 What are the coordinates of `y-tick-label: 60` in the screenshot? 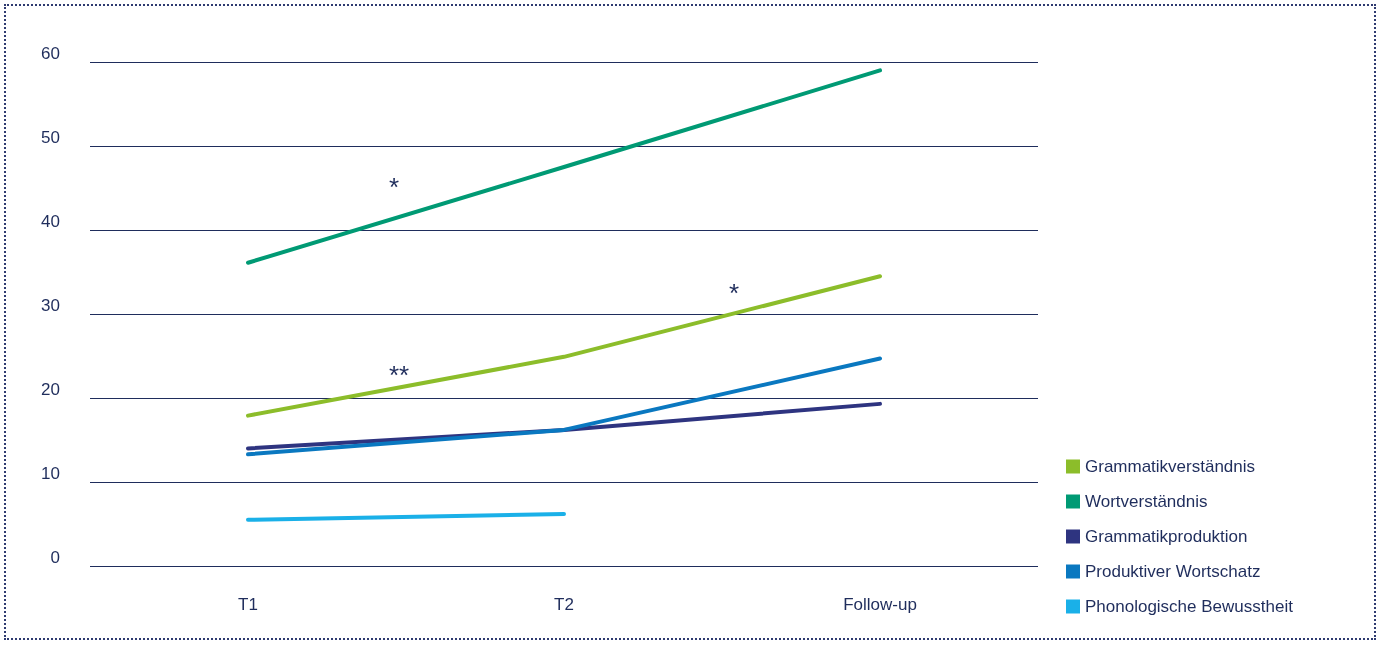 It's located at (50, 53).